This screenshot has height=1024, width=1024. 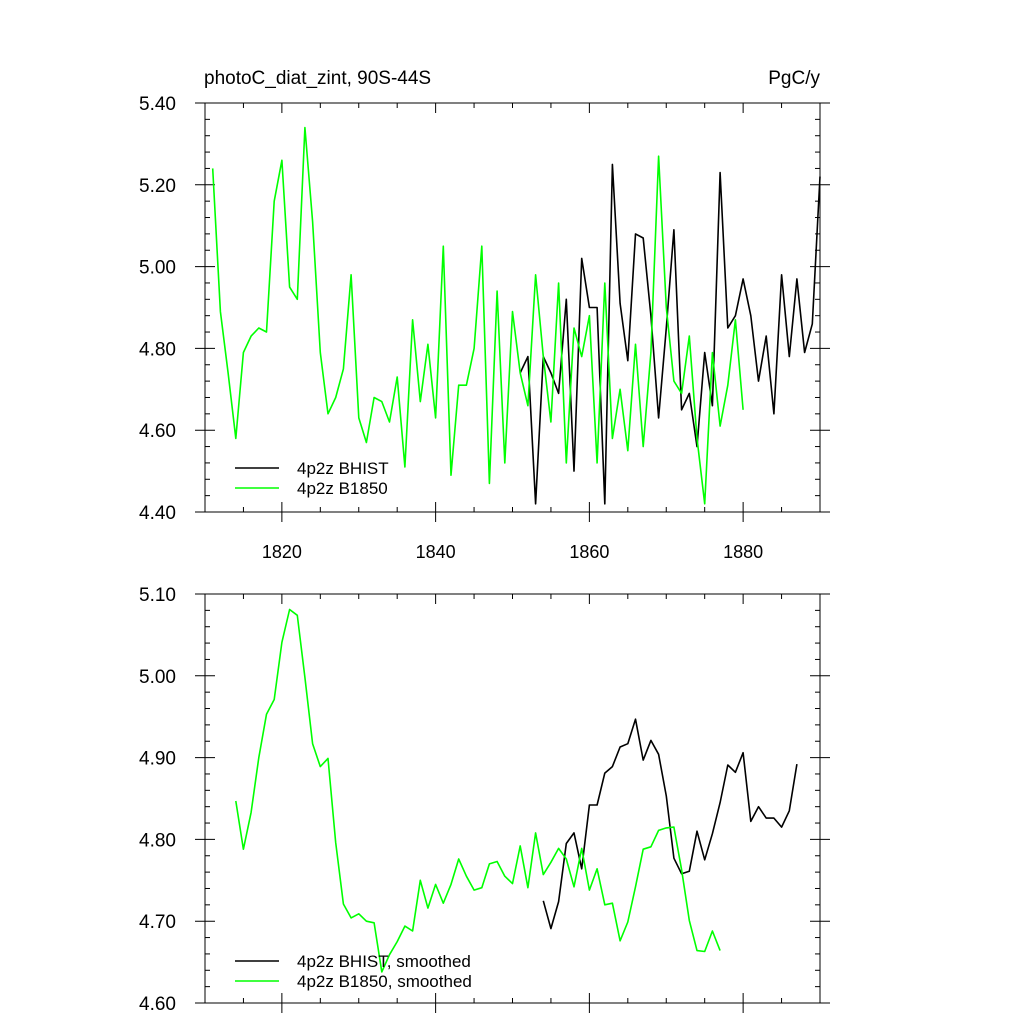 What do you see at coordinates (436, 552) in the screenshot?
I see `top-x-tick-label: 1840` at bounding box center [436, 552].